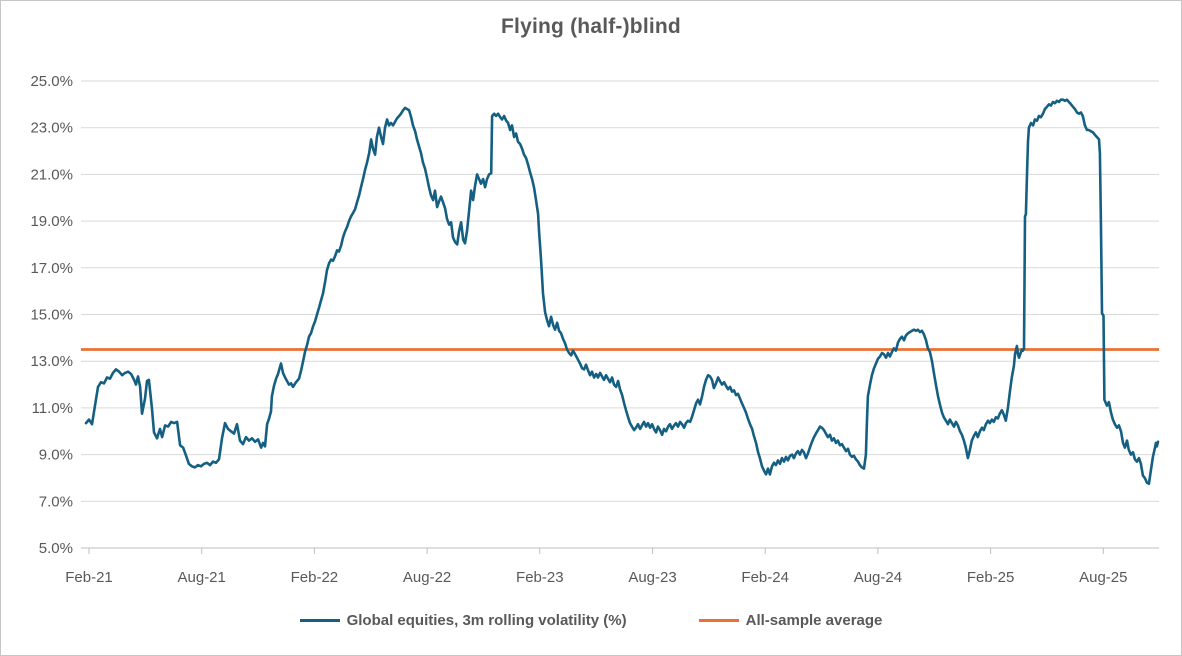  What do you see at coordinates (56, 548) in the screenshot?
I see `y-tick-label: 5.0%` at bounding box center [56, 548].